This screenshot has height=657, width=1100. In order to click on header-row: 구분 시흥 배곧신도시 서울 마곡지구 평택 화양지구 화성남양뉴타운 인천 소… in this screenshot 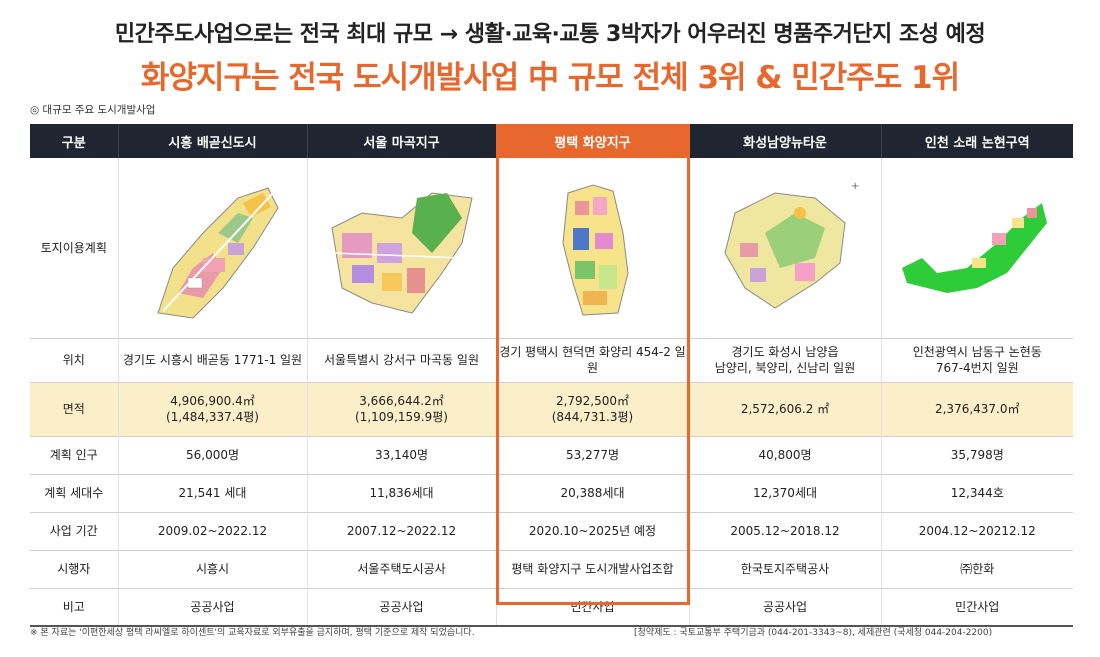, I will do `click(551, 141)`.